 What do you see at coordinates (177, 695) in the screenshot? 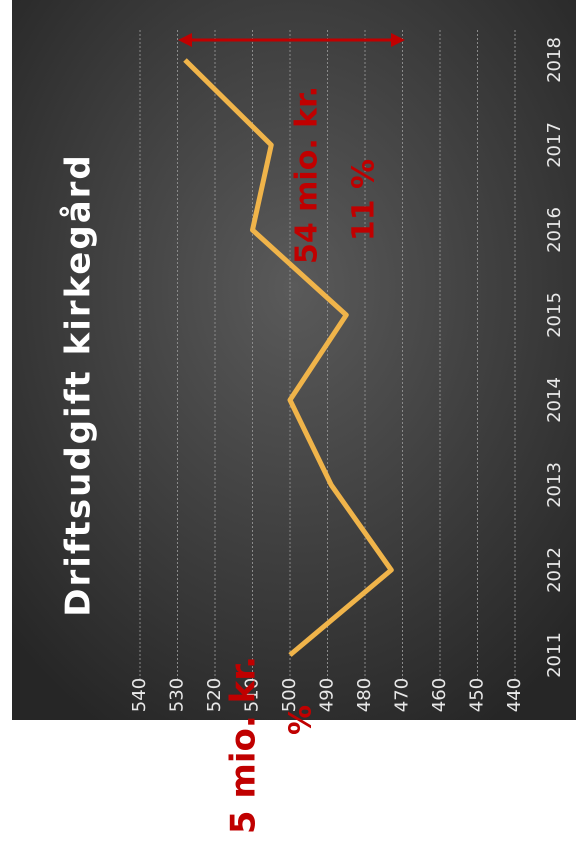
I see `y-tick-label: 530` at bounding box center [177, 695].